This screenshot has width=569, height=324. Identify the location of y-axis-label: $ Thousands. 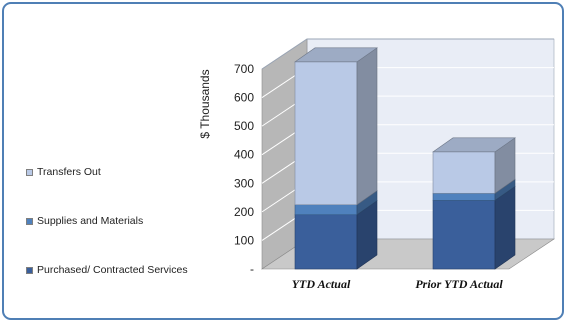
(205, 103).